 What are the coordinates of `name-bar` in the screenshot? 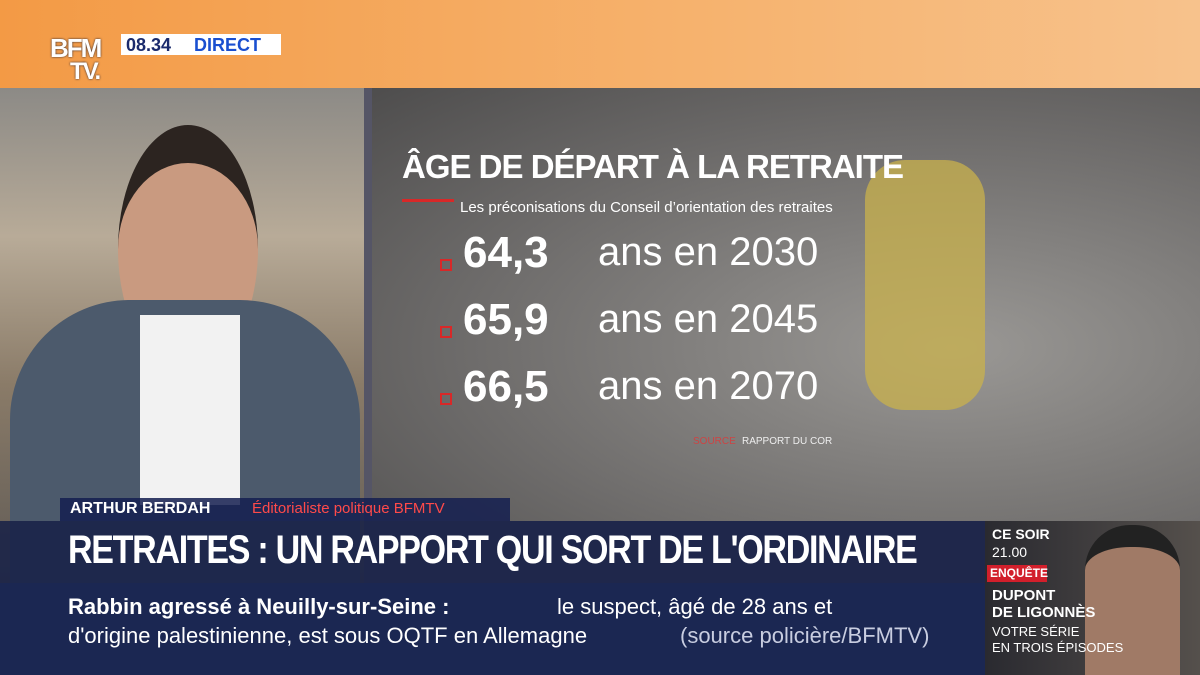 It's located at (285, 509).